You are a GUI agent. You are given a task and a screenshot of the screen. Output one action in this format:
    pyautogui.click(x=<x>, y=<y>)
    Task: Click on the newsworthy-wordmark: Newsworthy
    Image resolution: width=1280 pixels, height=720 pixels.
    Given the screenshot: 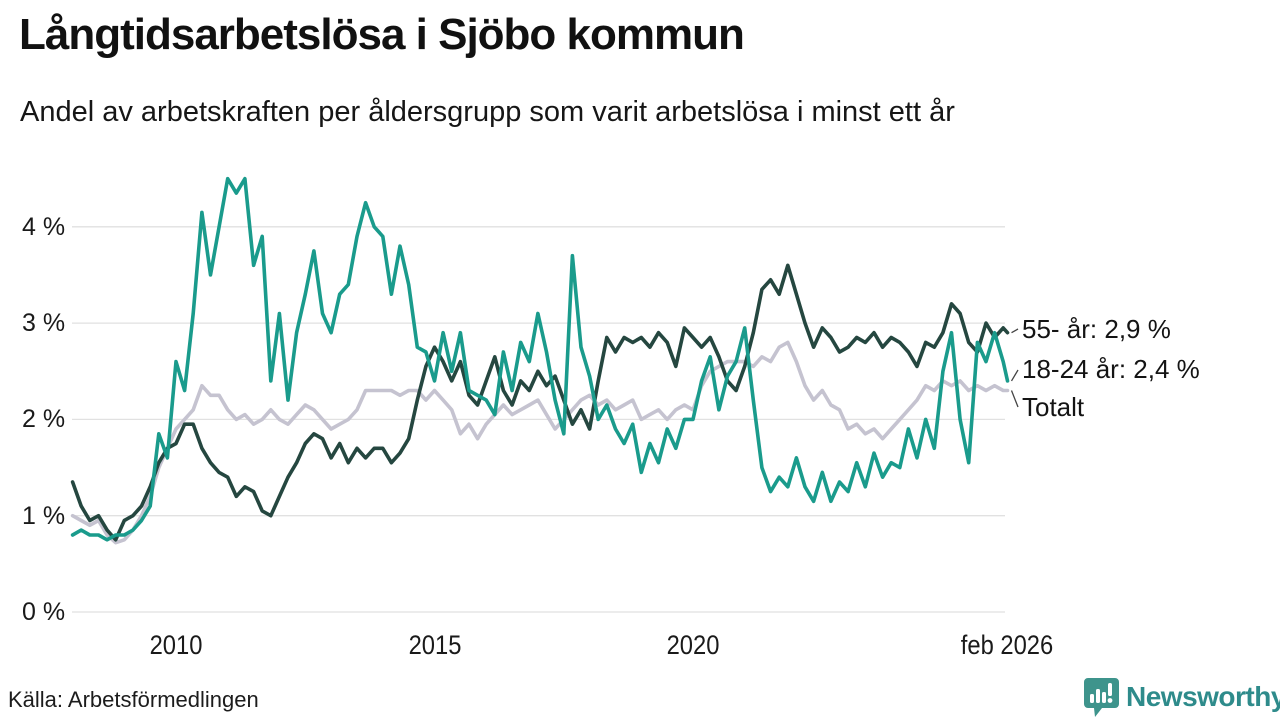 What is the action you would take?
    pyautogui.click(x=1203, y=696)
    